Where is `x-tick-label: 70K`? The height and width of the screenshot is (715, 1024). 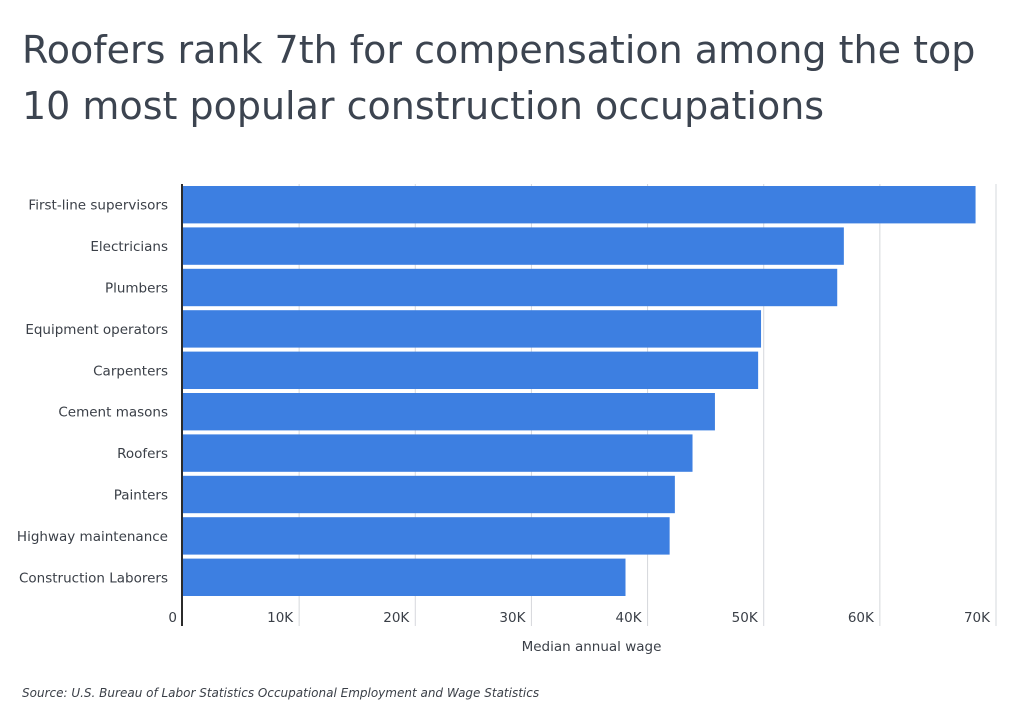 x-tick-label: 70K is located at coordinates (977, 618).